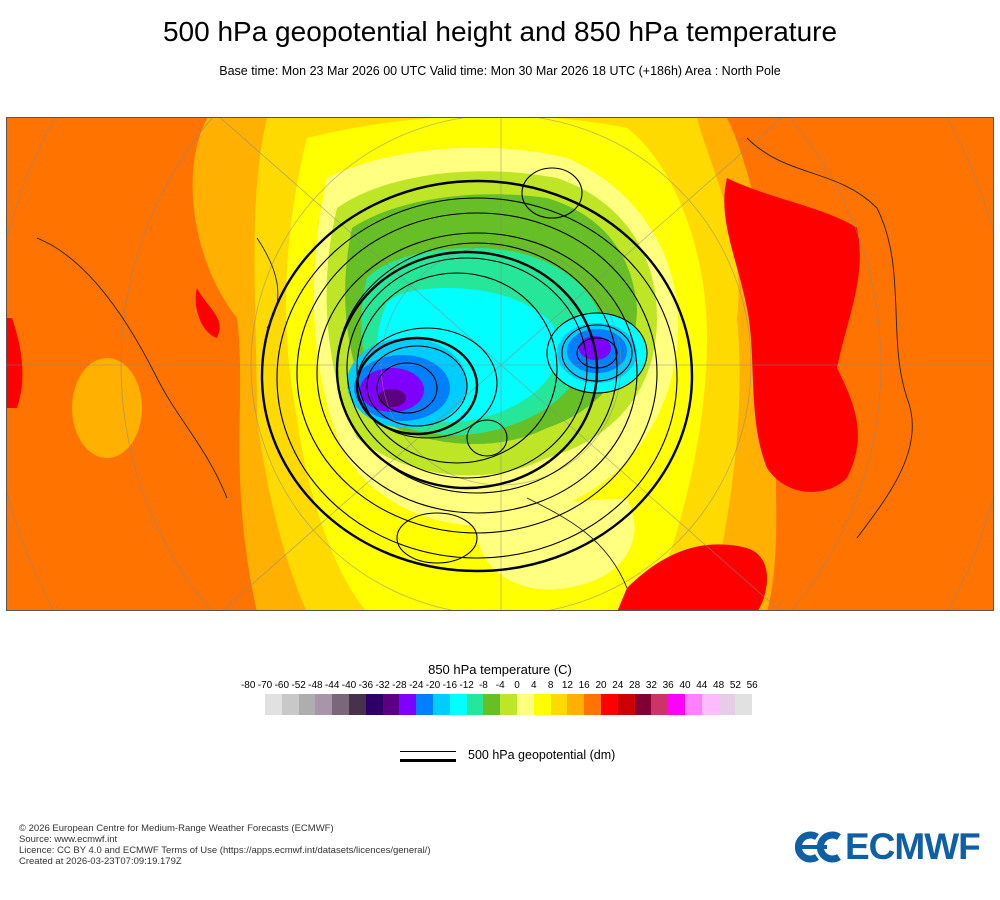 The height and width of the screenshot is (900, 1000). Describe the element at coordinates (913, 846) in the screenshot. I see `ecmwf-logo-text: ECMWF` at that location.